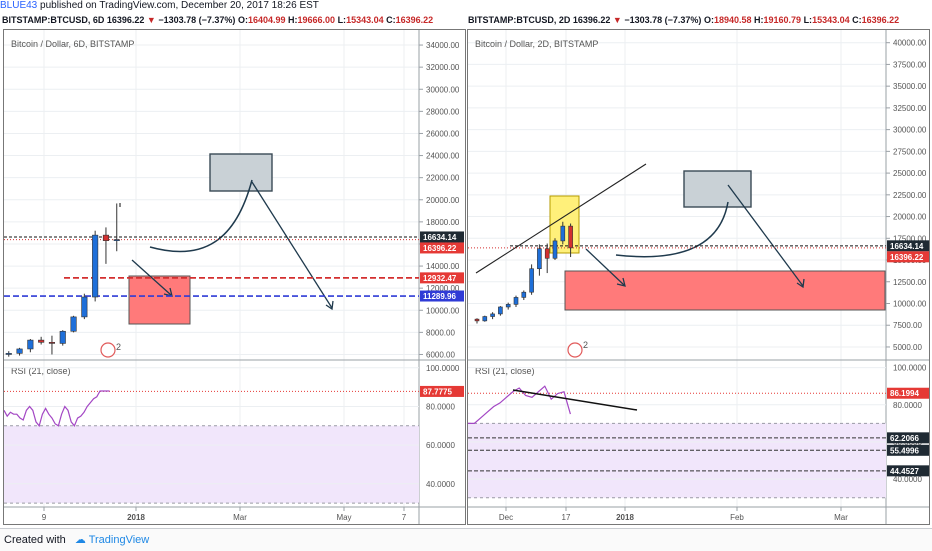 Image resolution: width=932 pixels, height=551 pixels. What do you see at coordinates (910, 238) in the screenshot?
I see `y-tick-label: 17500.00` at bounding box center [910, 238].